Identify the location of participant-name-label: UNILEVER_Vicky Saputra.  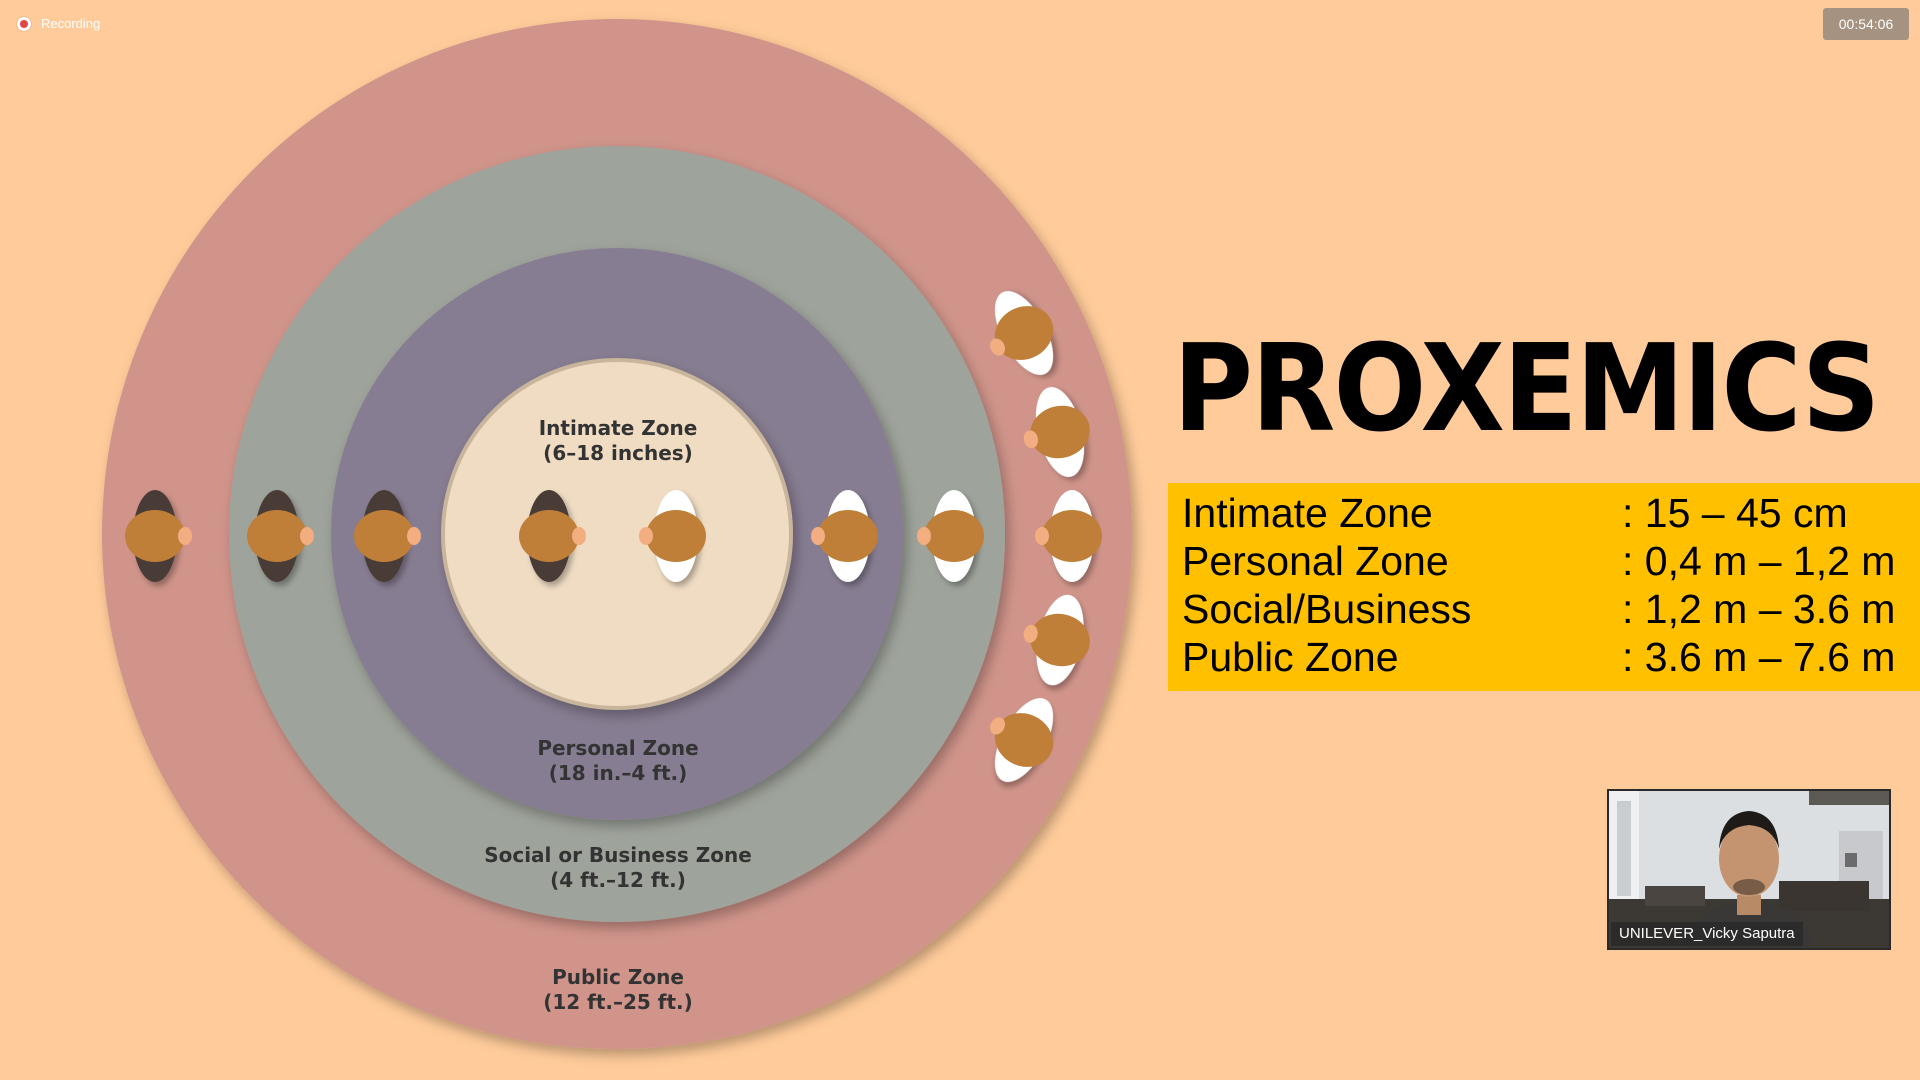
(1707, 934).